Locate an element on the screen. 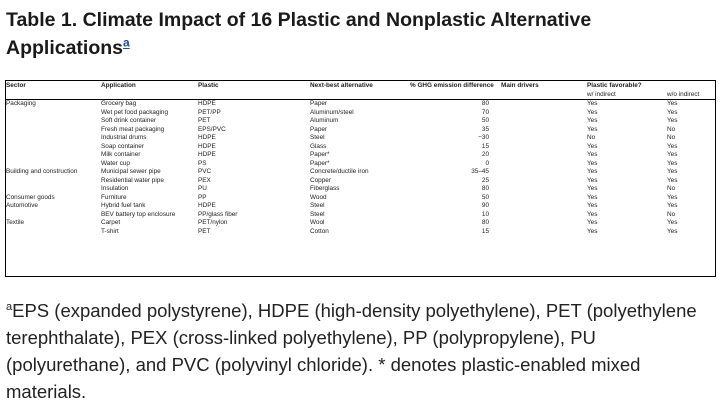  table-row: Insulation PU Fiberglass 80 Yes No is located at coordinates (360, 189).